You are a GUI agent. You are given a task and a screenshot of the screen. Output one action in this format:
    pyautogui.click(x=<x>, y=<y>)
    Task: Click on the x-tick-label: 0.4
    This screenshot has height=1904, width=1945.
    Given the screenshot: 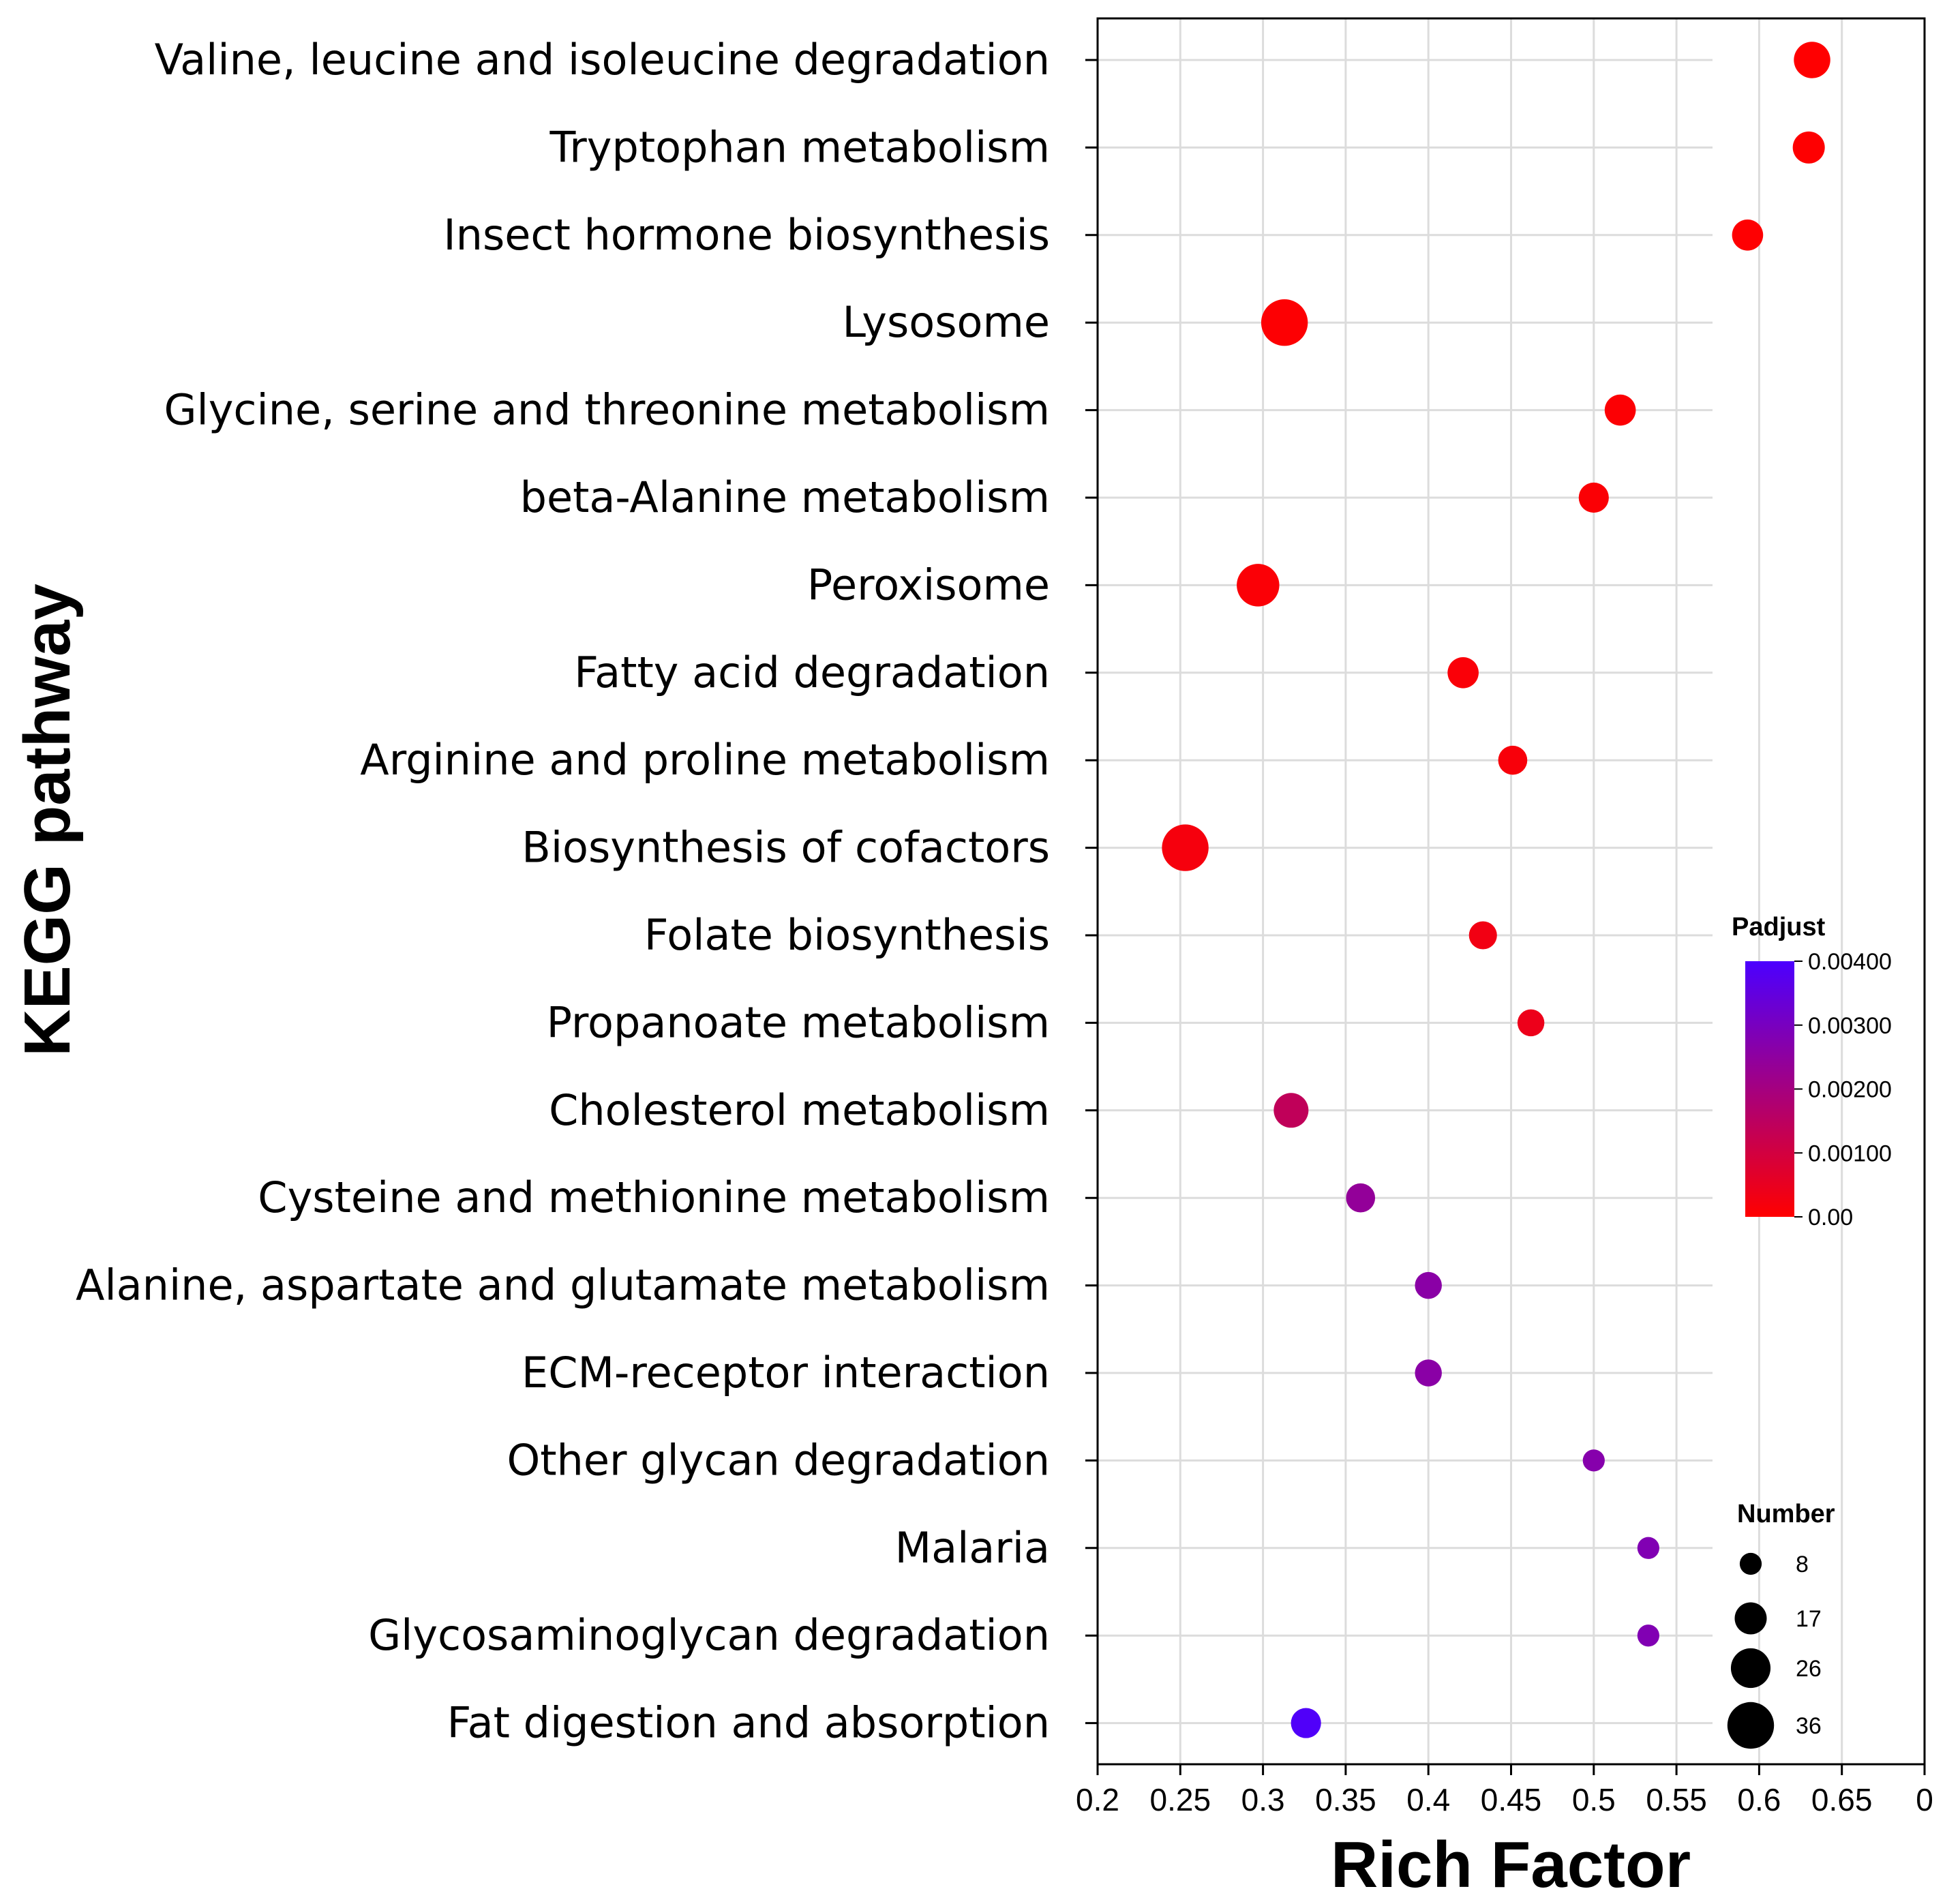 What is the action you would take?
    pyautogui.click(x=1428, y=1799)
    